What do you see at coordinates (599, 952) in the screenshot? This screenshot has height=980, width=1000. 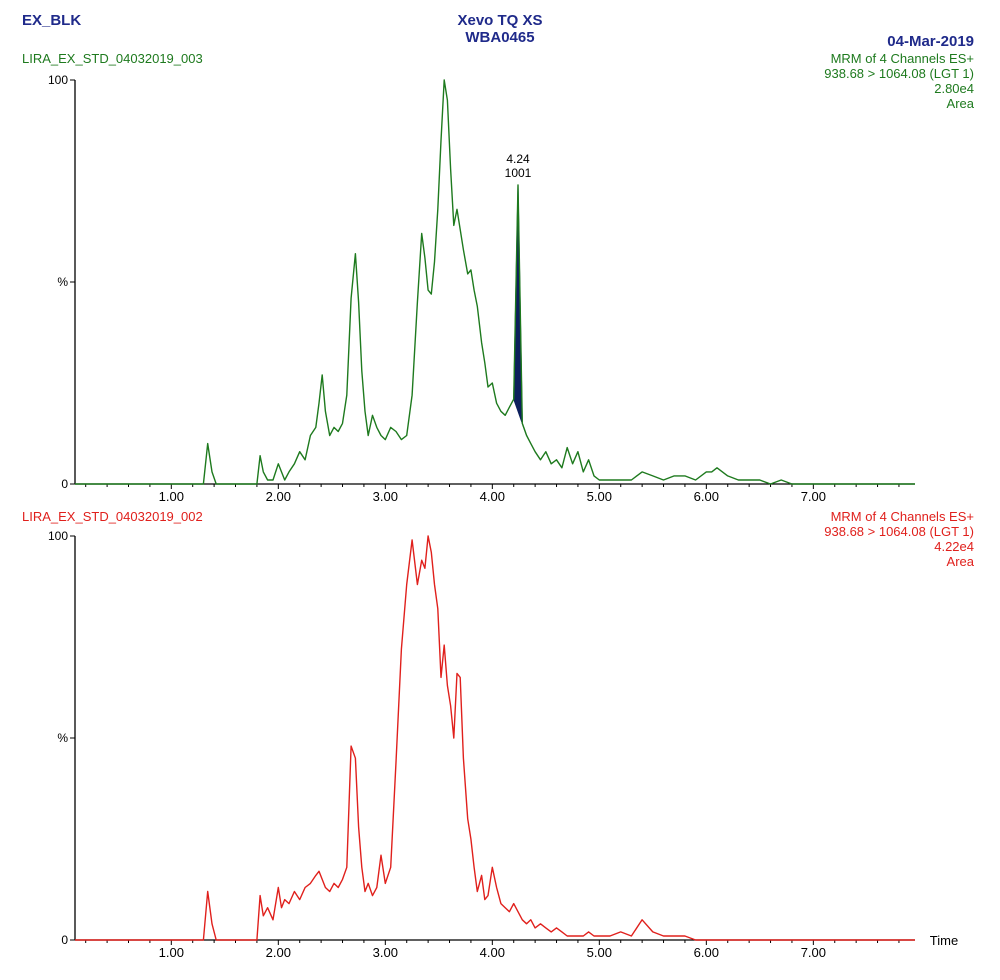 I see `bottom-x-tick-label: 5.00` at bounding box center [599, 952].